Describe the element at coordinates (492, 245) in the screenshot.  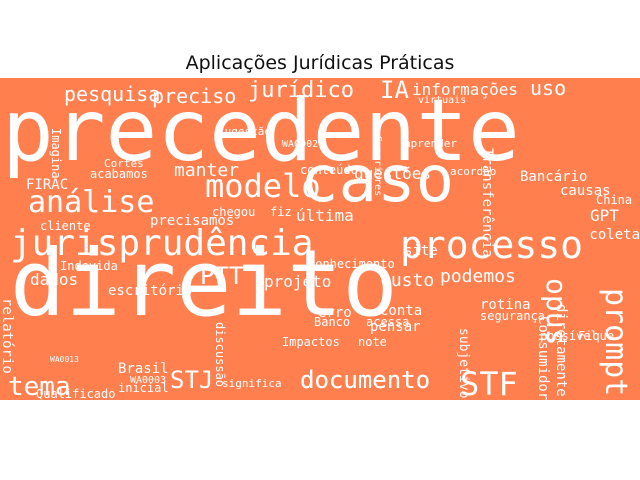
I see `word-processo: processo` at that location.